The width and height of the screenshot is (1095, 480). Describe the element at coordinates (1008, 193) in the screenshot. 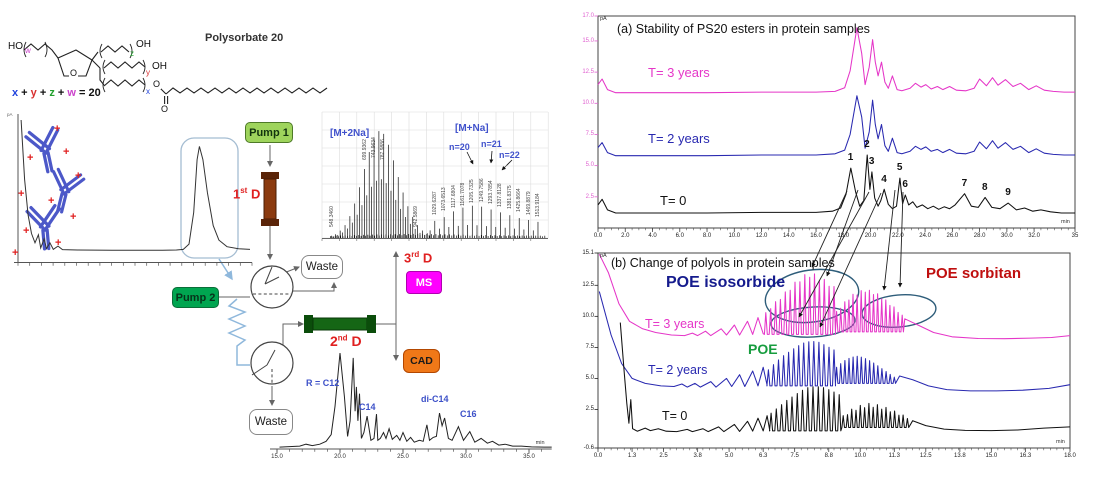

I see `peak-number-label: 9` at that location.